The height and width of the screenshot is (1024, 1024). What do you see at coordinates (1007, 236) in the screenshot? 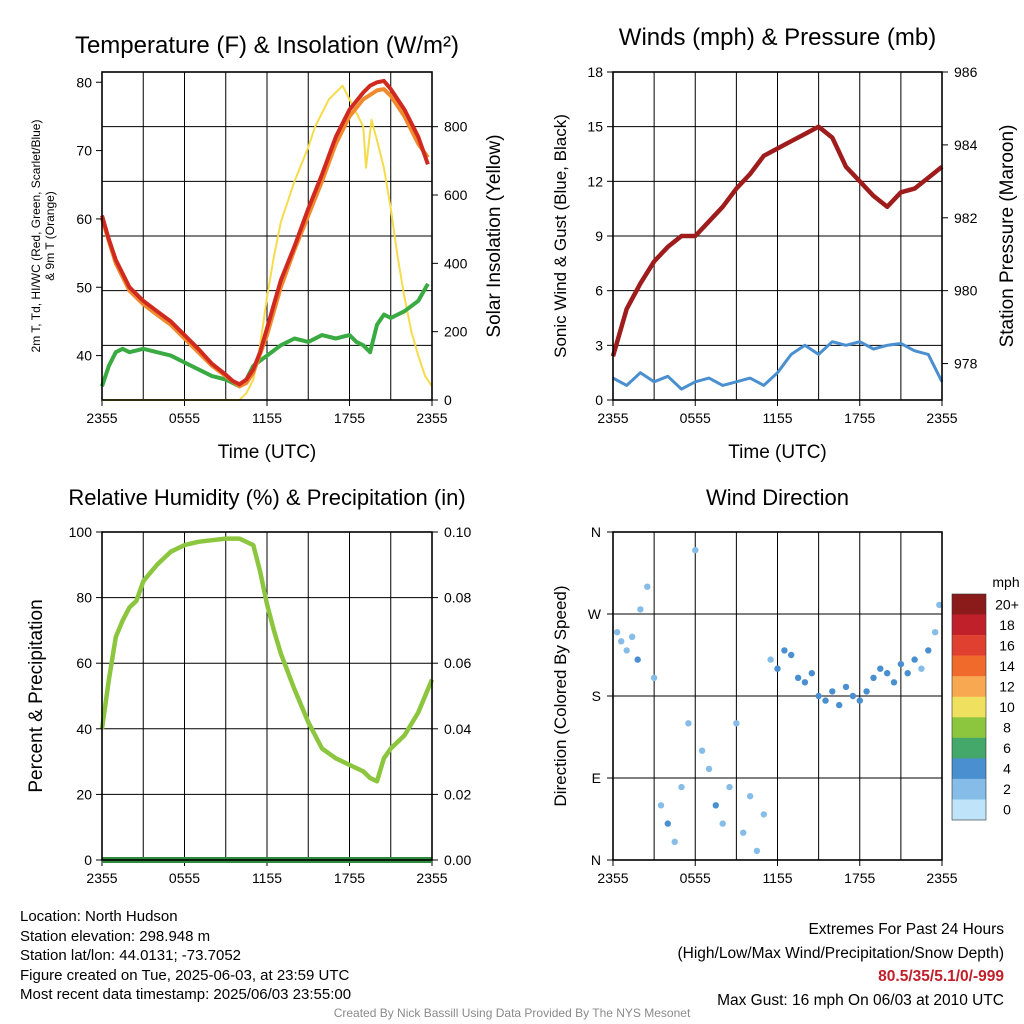
I see `y2-axis-label: Station Pressure (Maroon)` at bounding box center [1007, 236].